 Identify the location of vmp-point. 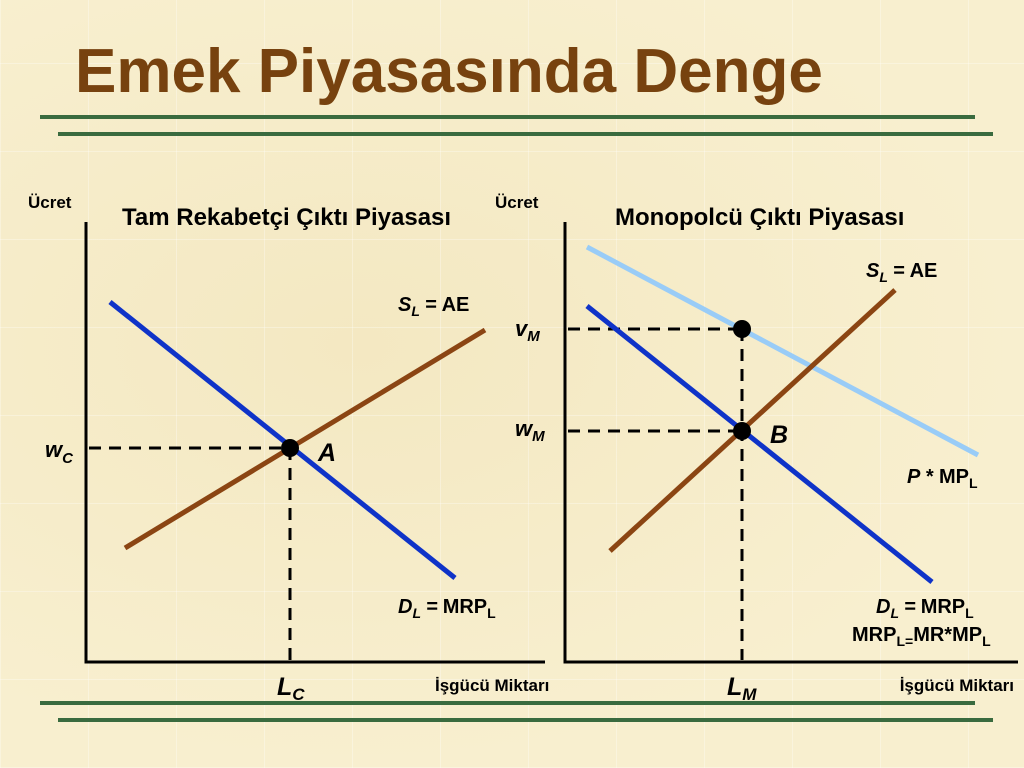
(742, 329).